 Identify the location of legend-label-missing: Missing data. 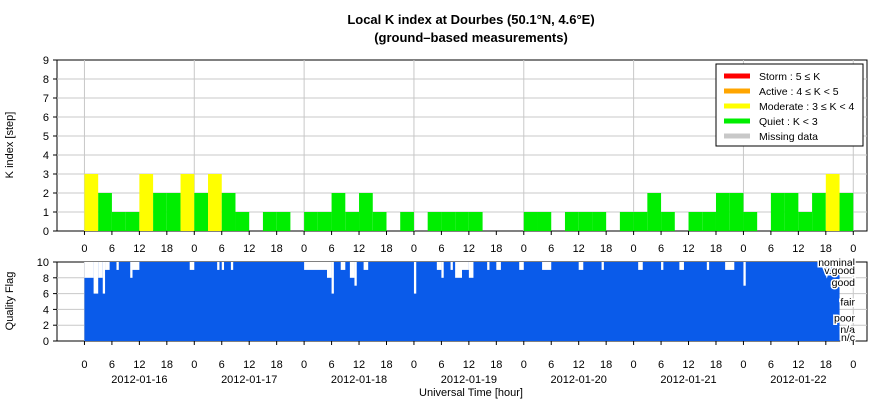
(788, 137).